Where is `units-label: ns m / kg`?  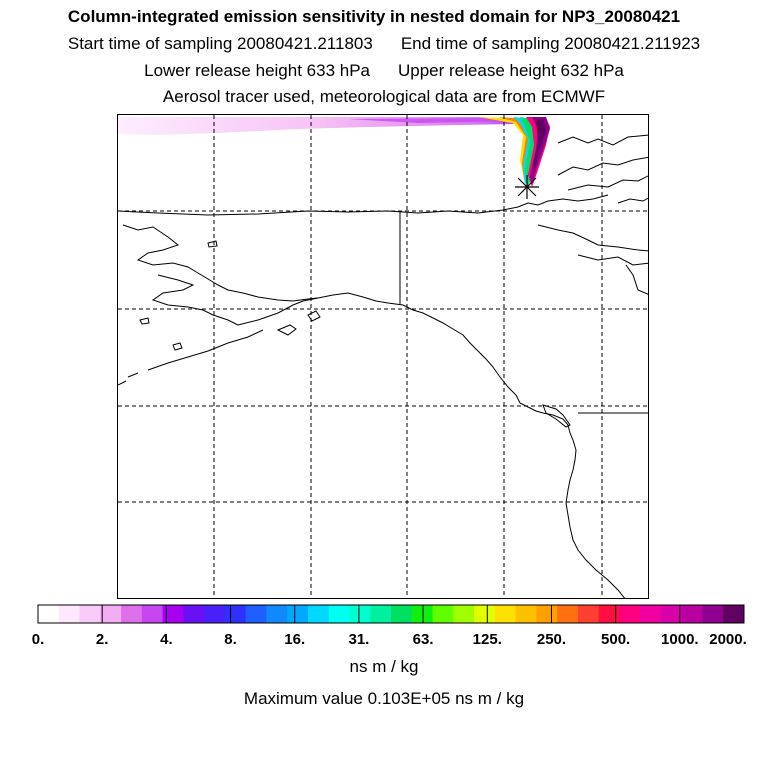 units-label: ns m / kg is located at coordinates (384, 666).